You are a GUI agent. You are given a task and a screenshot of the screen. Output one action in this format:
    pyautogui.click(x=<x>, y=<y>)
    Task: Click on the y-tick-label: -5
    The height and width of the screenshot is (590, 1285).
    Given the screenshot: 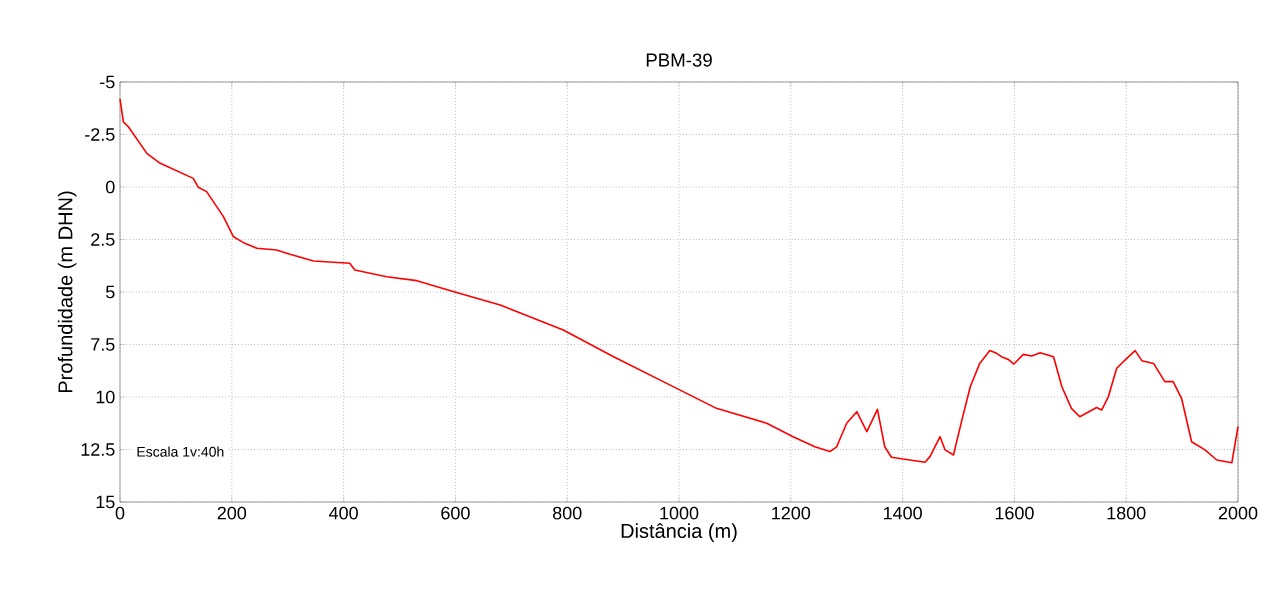 What is the action you would take?
    pyautogui.click(x=107, y=82)
    